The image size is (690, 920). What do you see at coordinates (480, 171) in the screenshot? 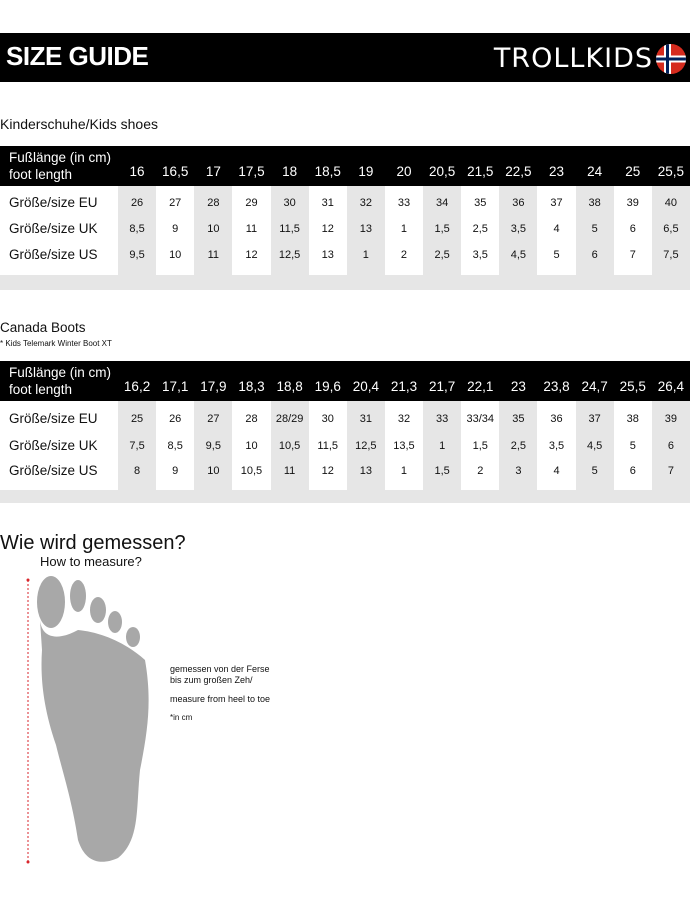
I see `foot-length-header-cell: 21,5` at bounding box center [480, 171].